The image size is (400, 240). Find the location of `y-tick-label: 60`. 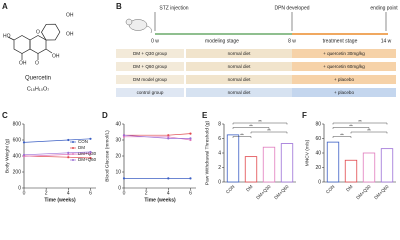

y-tick-label: 60 is located at coordinates (318, 139).